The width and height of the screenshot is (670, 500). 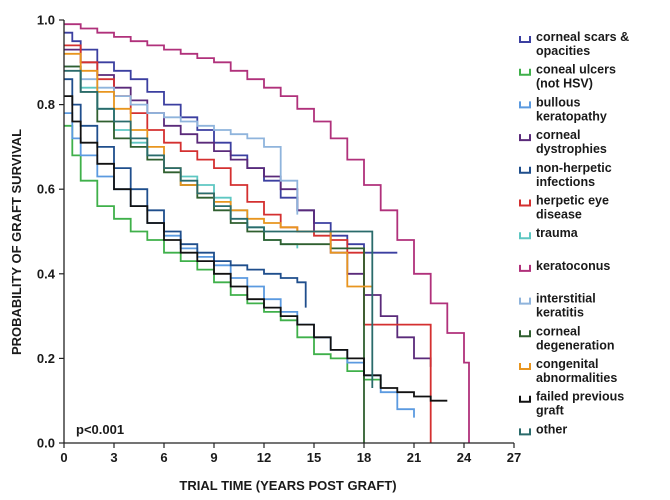 What do you see at coordinates (559, 215) in the screenshot?
I see `legend-label-line2: disease` at bounding box center [559, 215].